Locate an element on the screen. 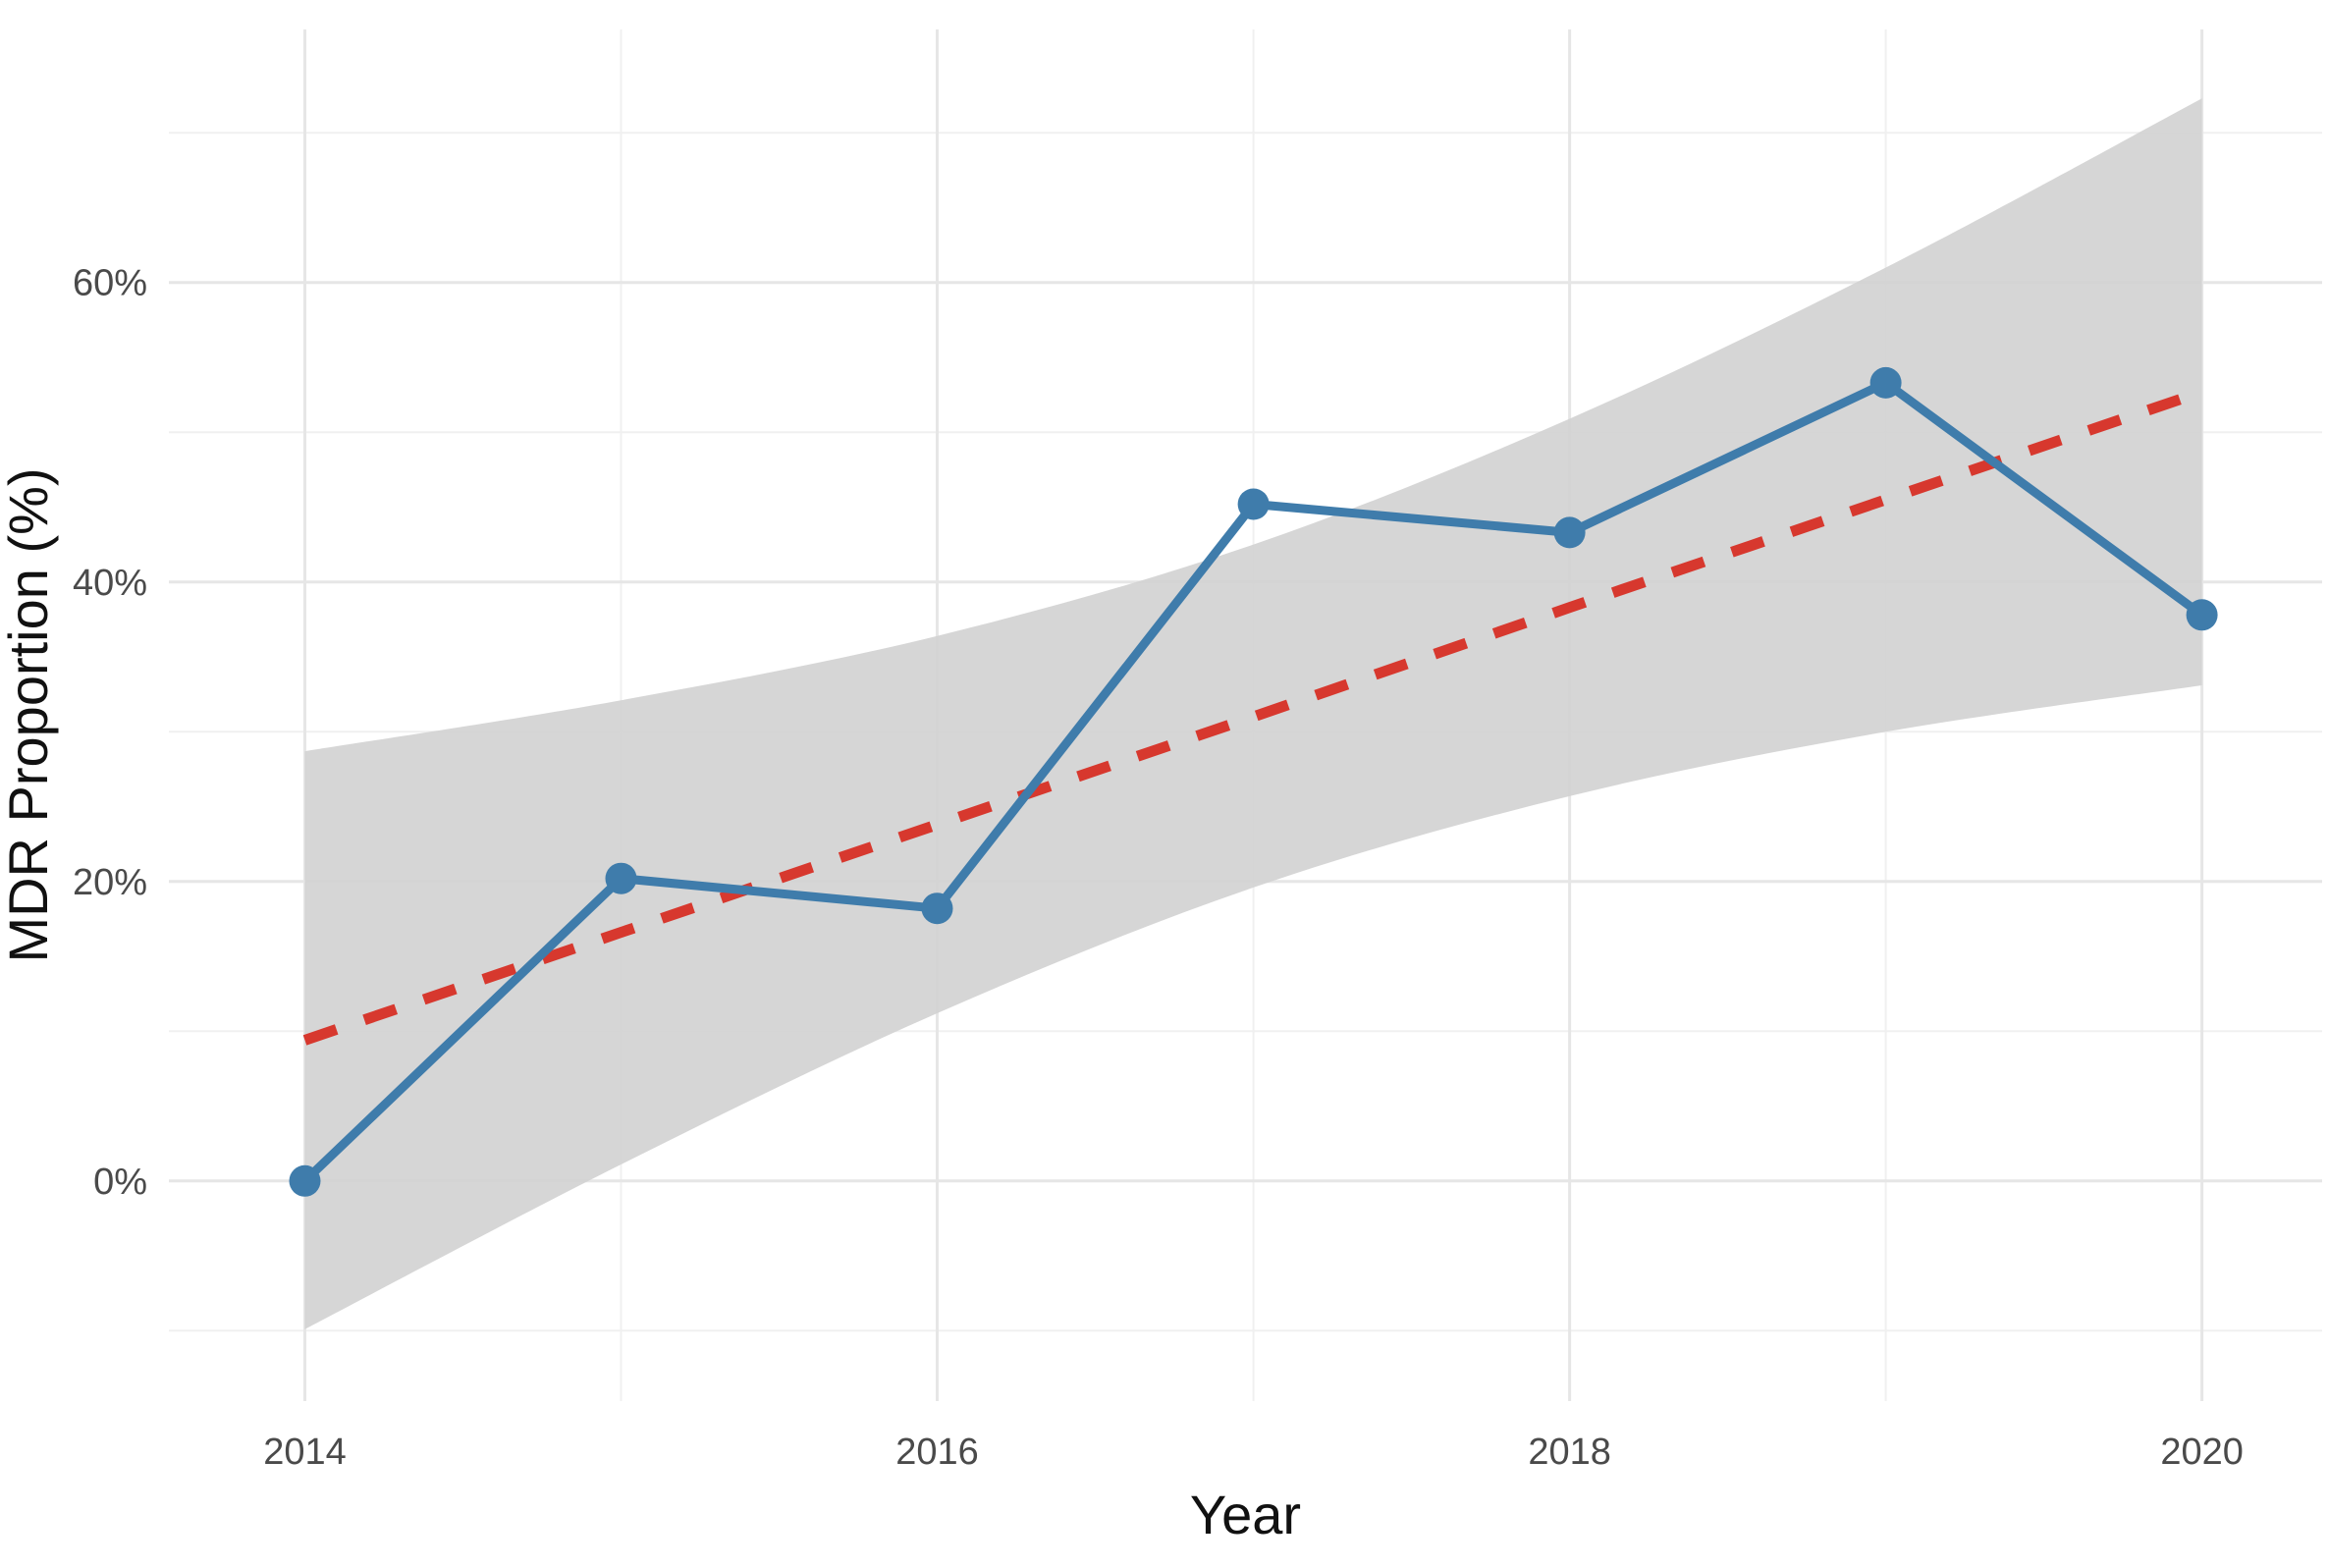 This screenshot has width=2328, height=1568. data-point-2015 is located at coordinates (621, 878).